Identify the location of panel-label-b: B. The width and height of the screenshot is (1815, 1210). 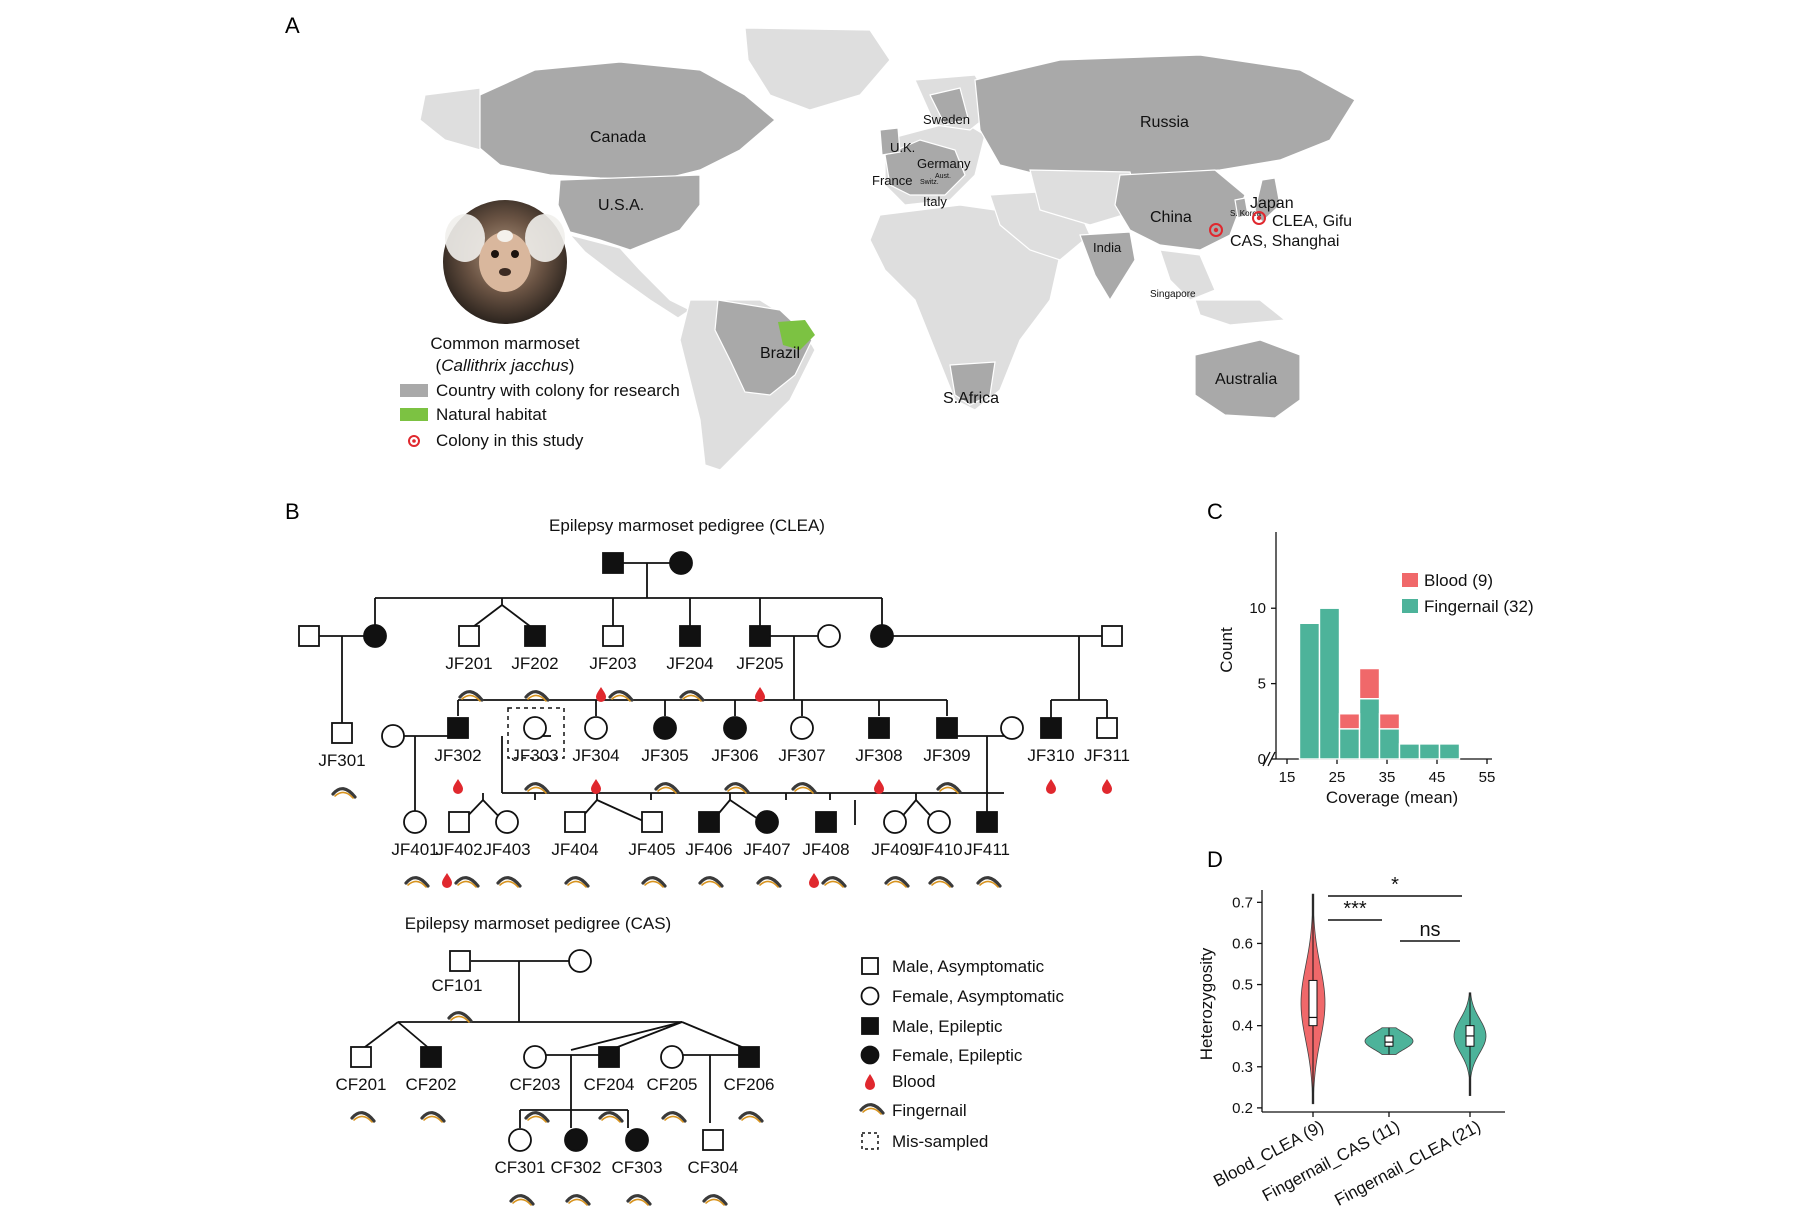
(292, 511).